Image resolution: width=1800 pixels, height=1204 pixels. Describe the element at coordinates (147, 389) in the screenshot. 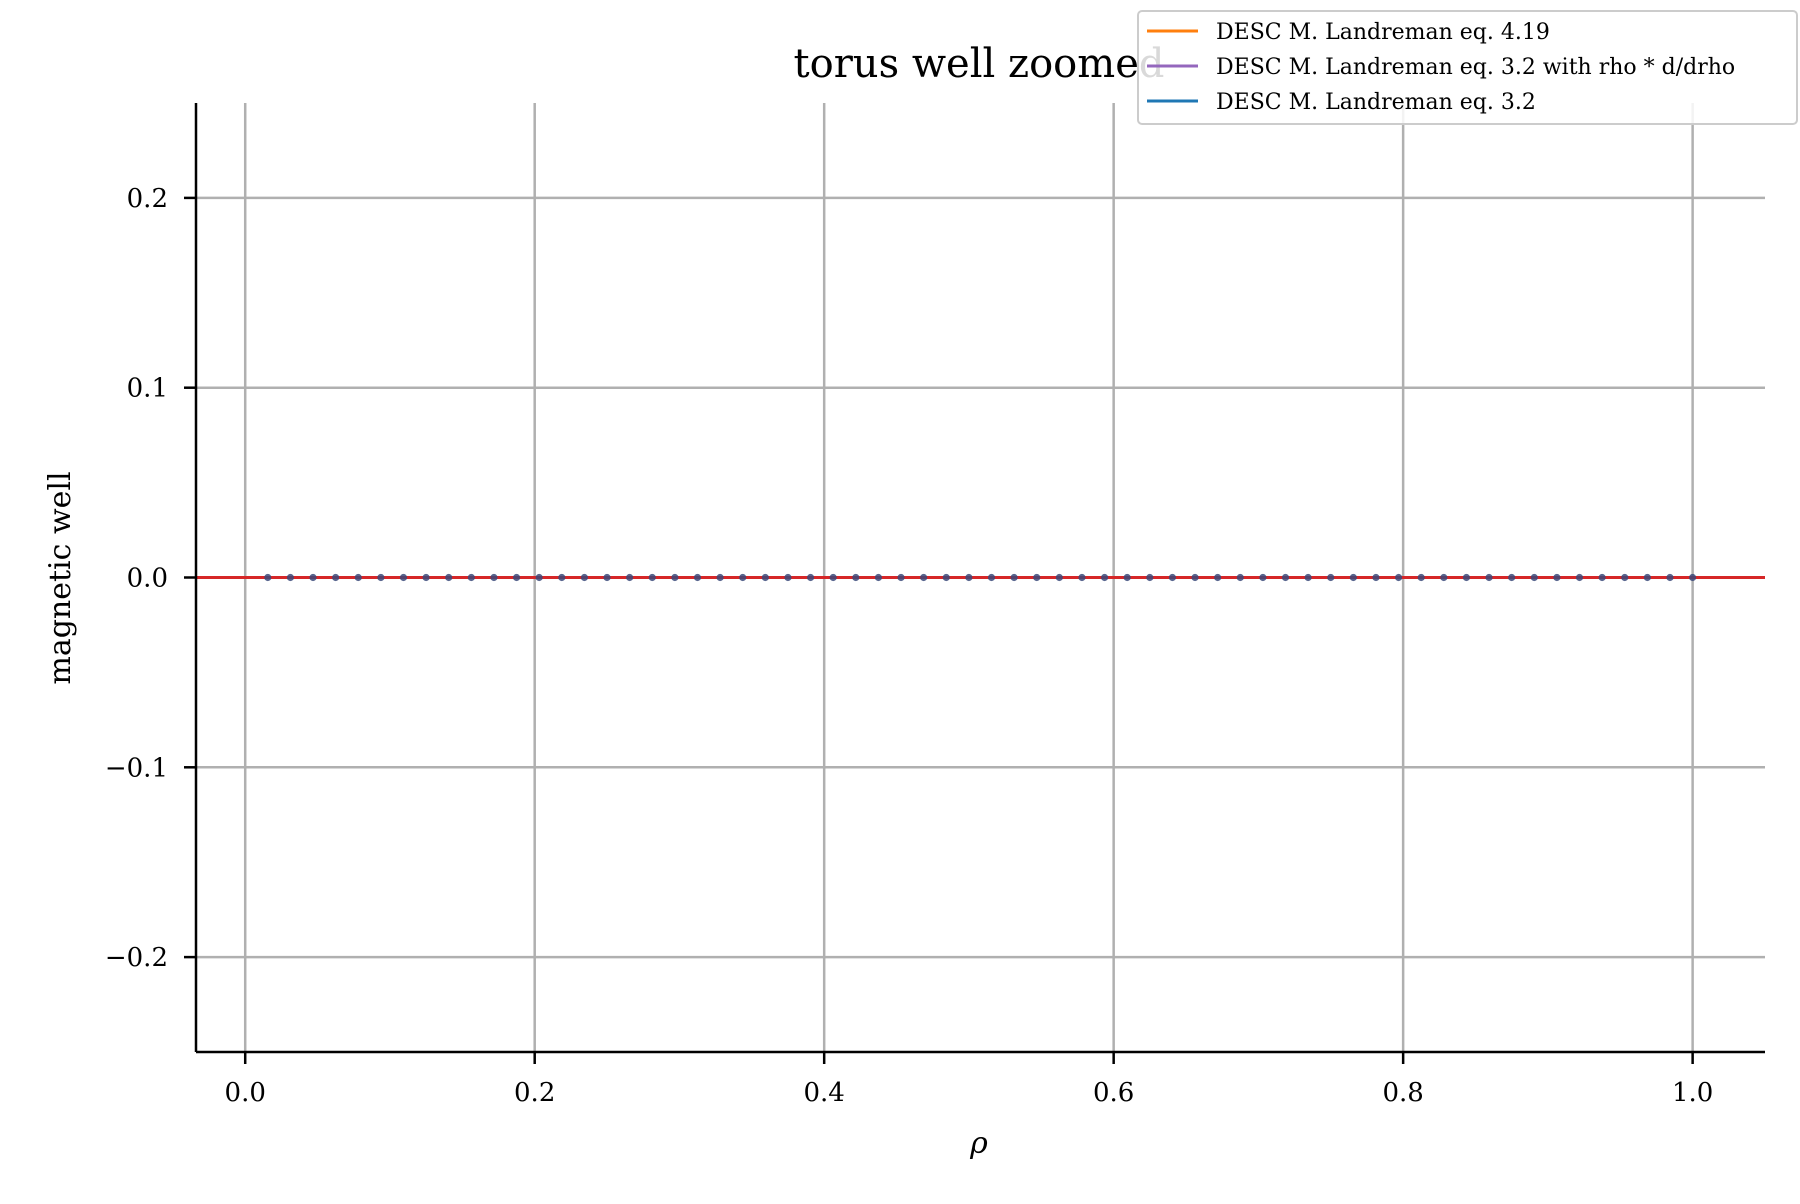

I see `y-tick-label-1: 0.1` at that location.